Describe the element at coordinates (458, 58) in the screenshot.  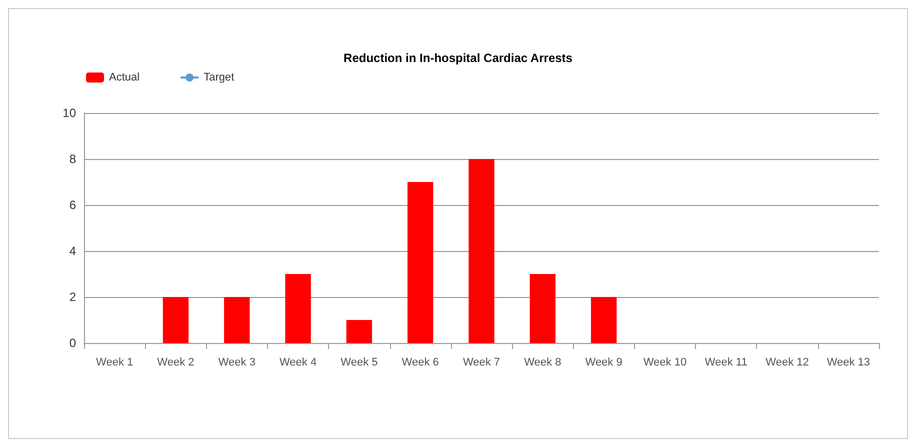
I see `chart-title: Reduction in In-hospital Cardiac Arrests` at that location.